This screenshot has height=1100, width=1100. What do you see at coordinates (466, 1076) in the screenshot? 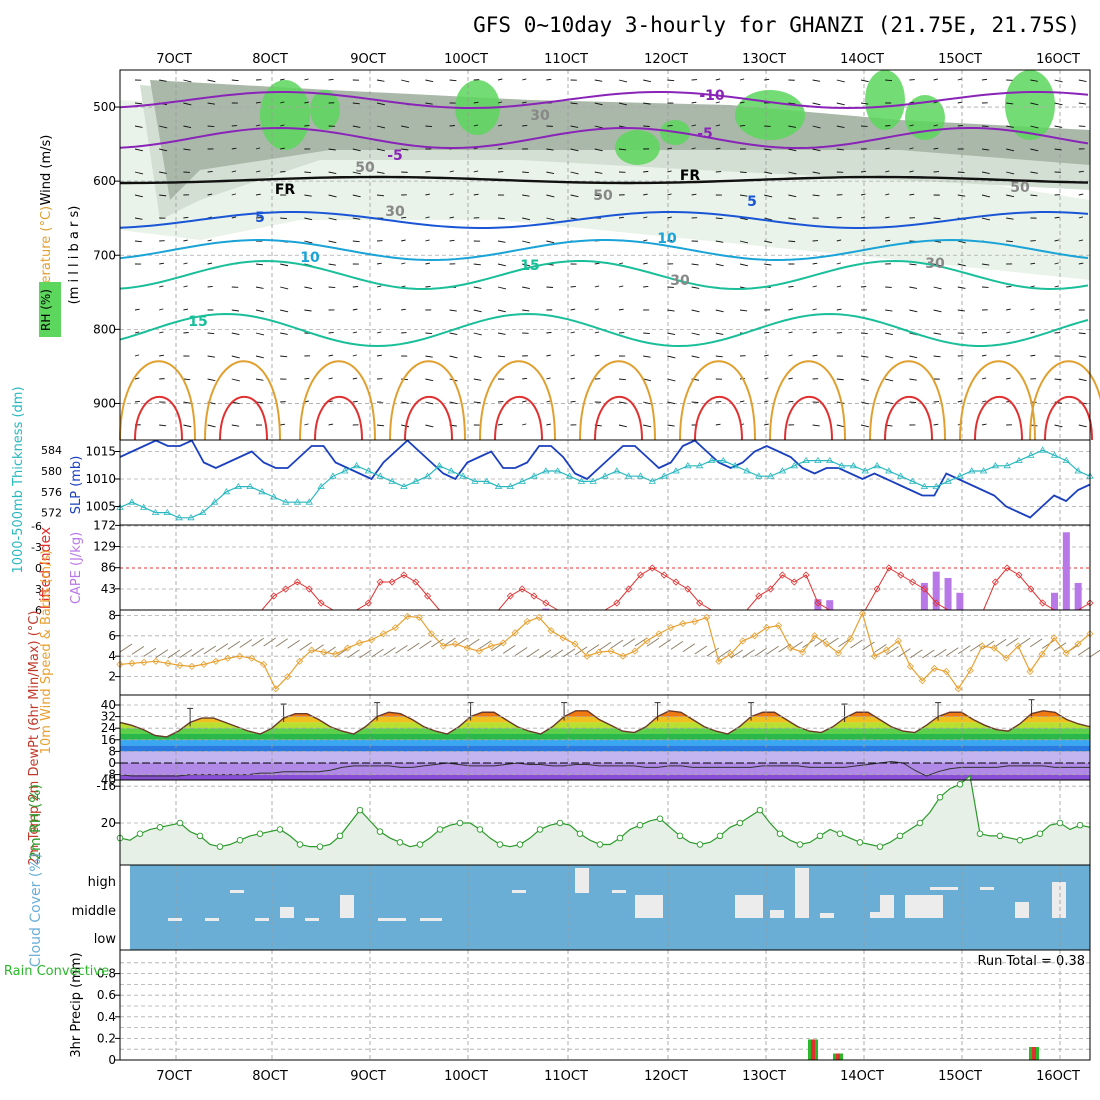
I see `x-tick-label-bottom: 10OCT` at bounding box center [466, 1076].